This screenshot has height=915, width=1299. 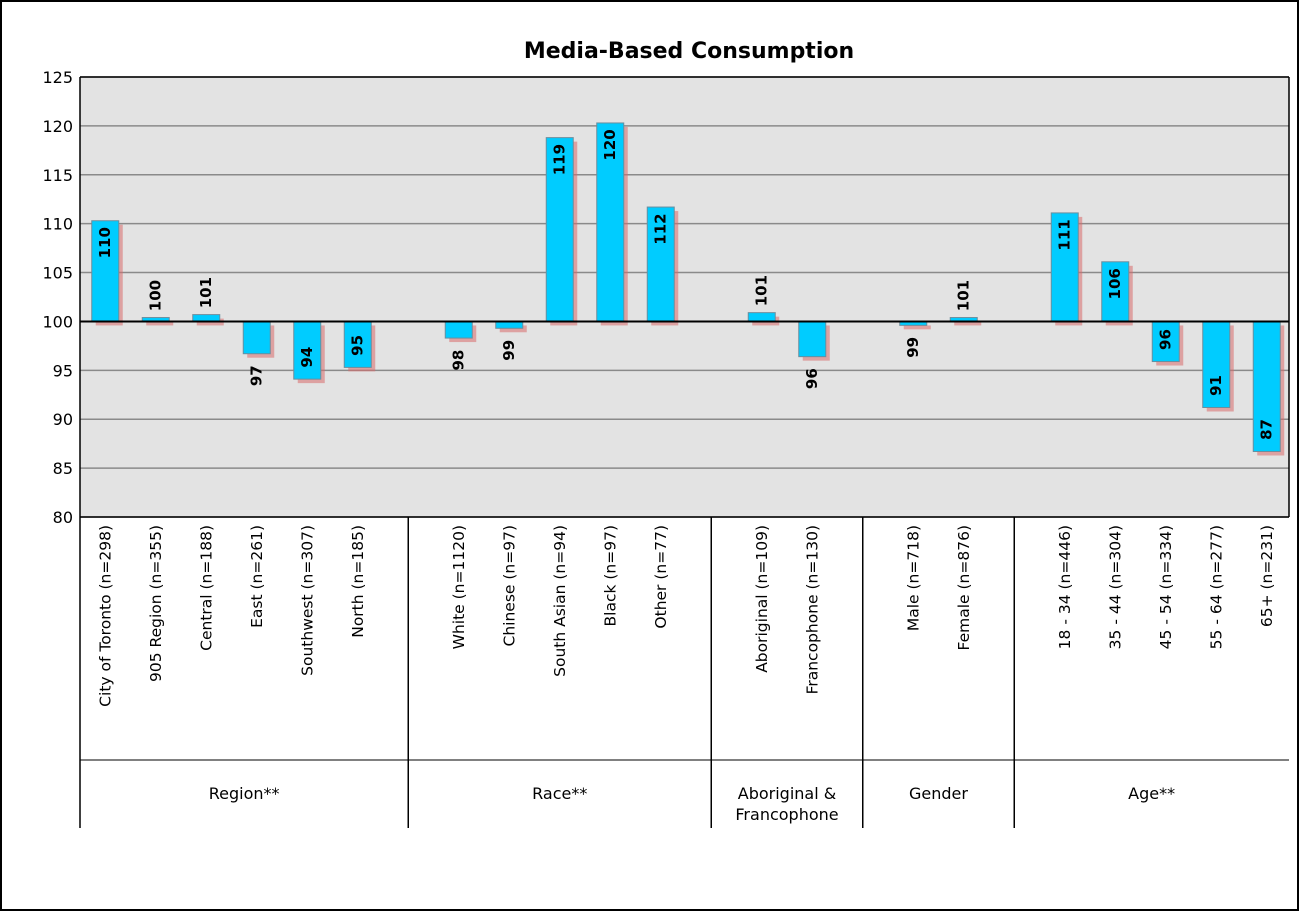 What do you see at coordinates (57, 273) in the screenshot?
I see `y-tick-label: 105` at bounding box center [57, 273].